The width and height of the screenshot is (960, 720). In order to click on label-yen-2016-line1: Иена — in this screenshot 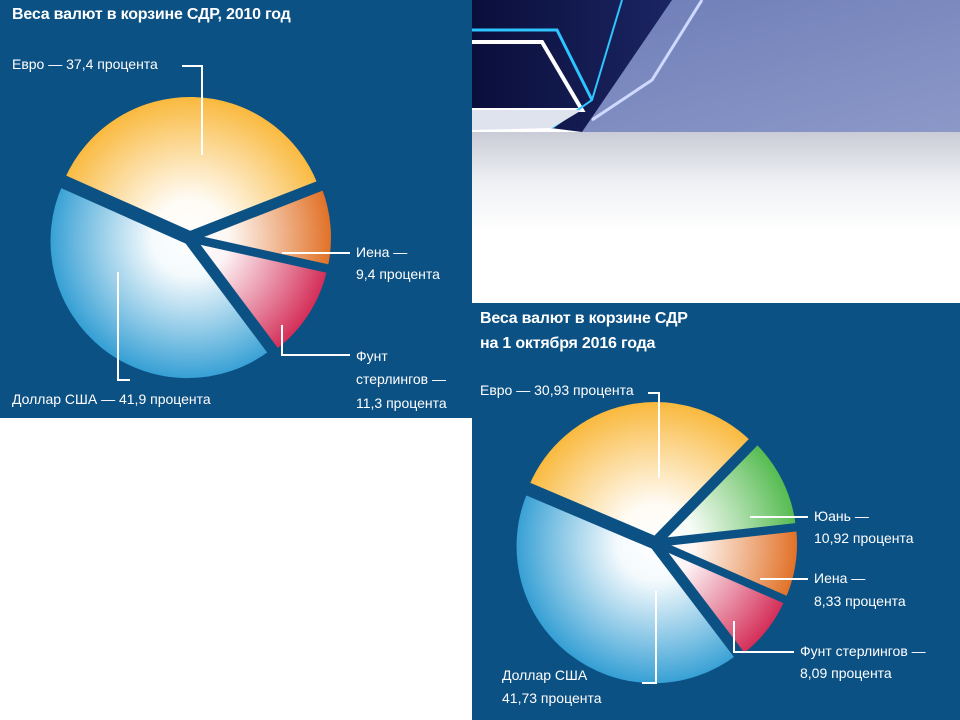, I will do `click(840, 578)`.